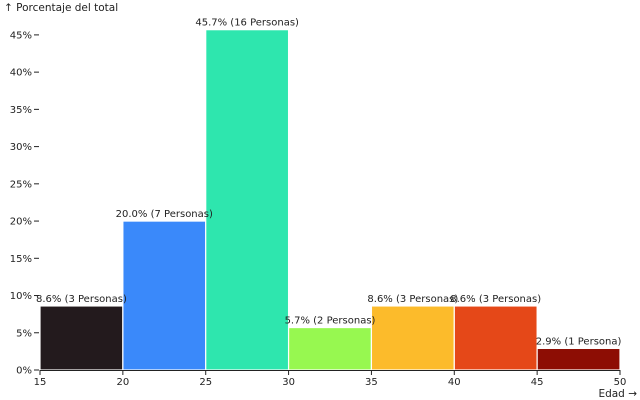  What do you see at coordinates (61, 8) in the screenshot?
I see `y-axis-title: ↑ Porcentaje del total` at bounding box center [61, 8].